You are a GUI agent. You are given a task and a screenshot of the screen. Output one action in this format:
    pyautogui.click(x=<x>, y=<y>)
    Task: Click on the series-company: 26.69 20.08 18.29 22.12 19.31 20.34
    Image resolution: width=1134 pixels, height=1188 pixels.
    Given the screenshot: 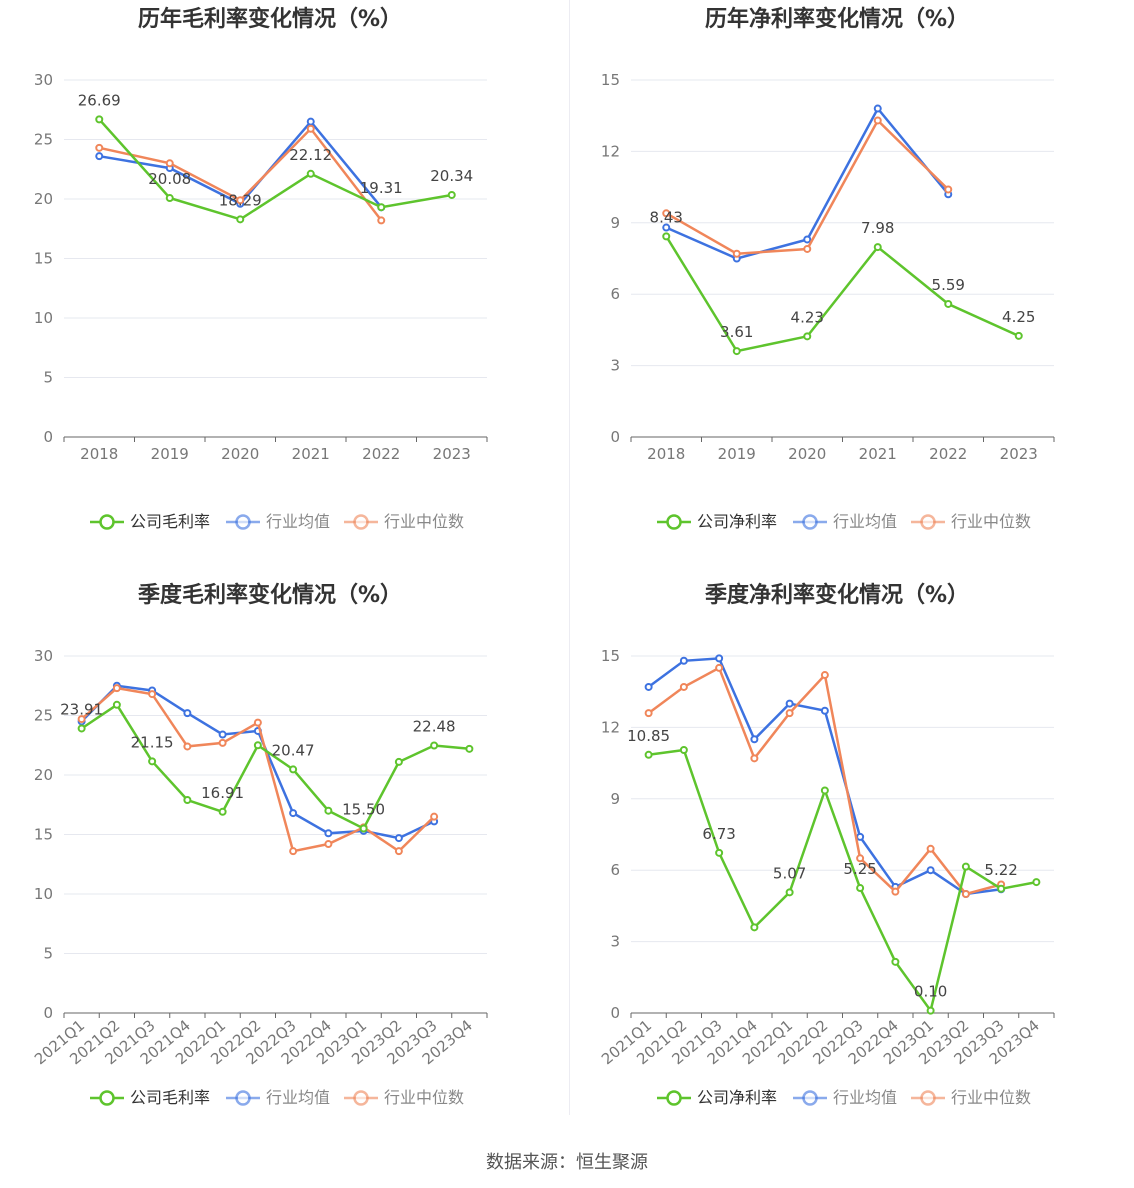 What is the action you would take?
    pyautogui.click(x=275, y=157)
    